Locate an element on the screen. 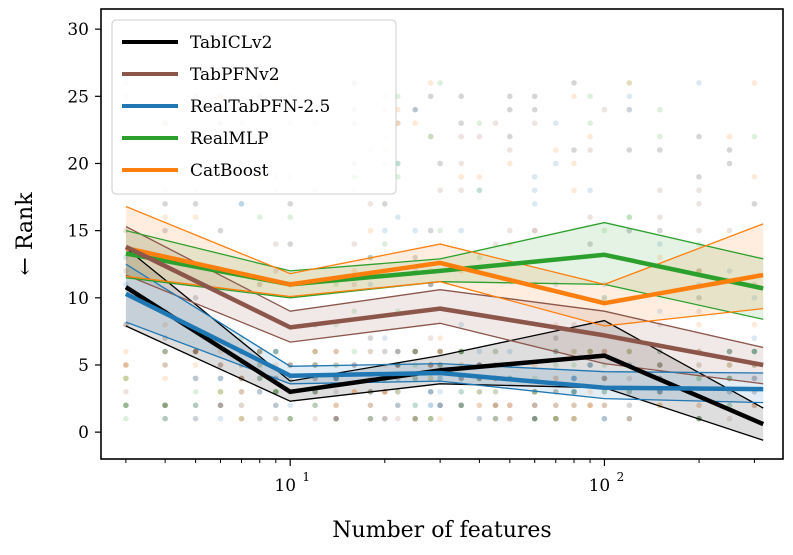 The width and height of the screenshot is (793, 555). x-axis-title: Number of features is located at coordinates (441, 530).